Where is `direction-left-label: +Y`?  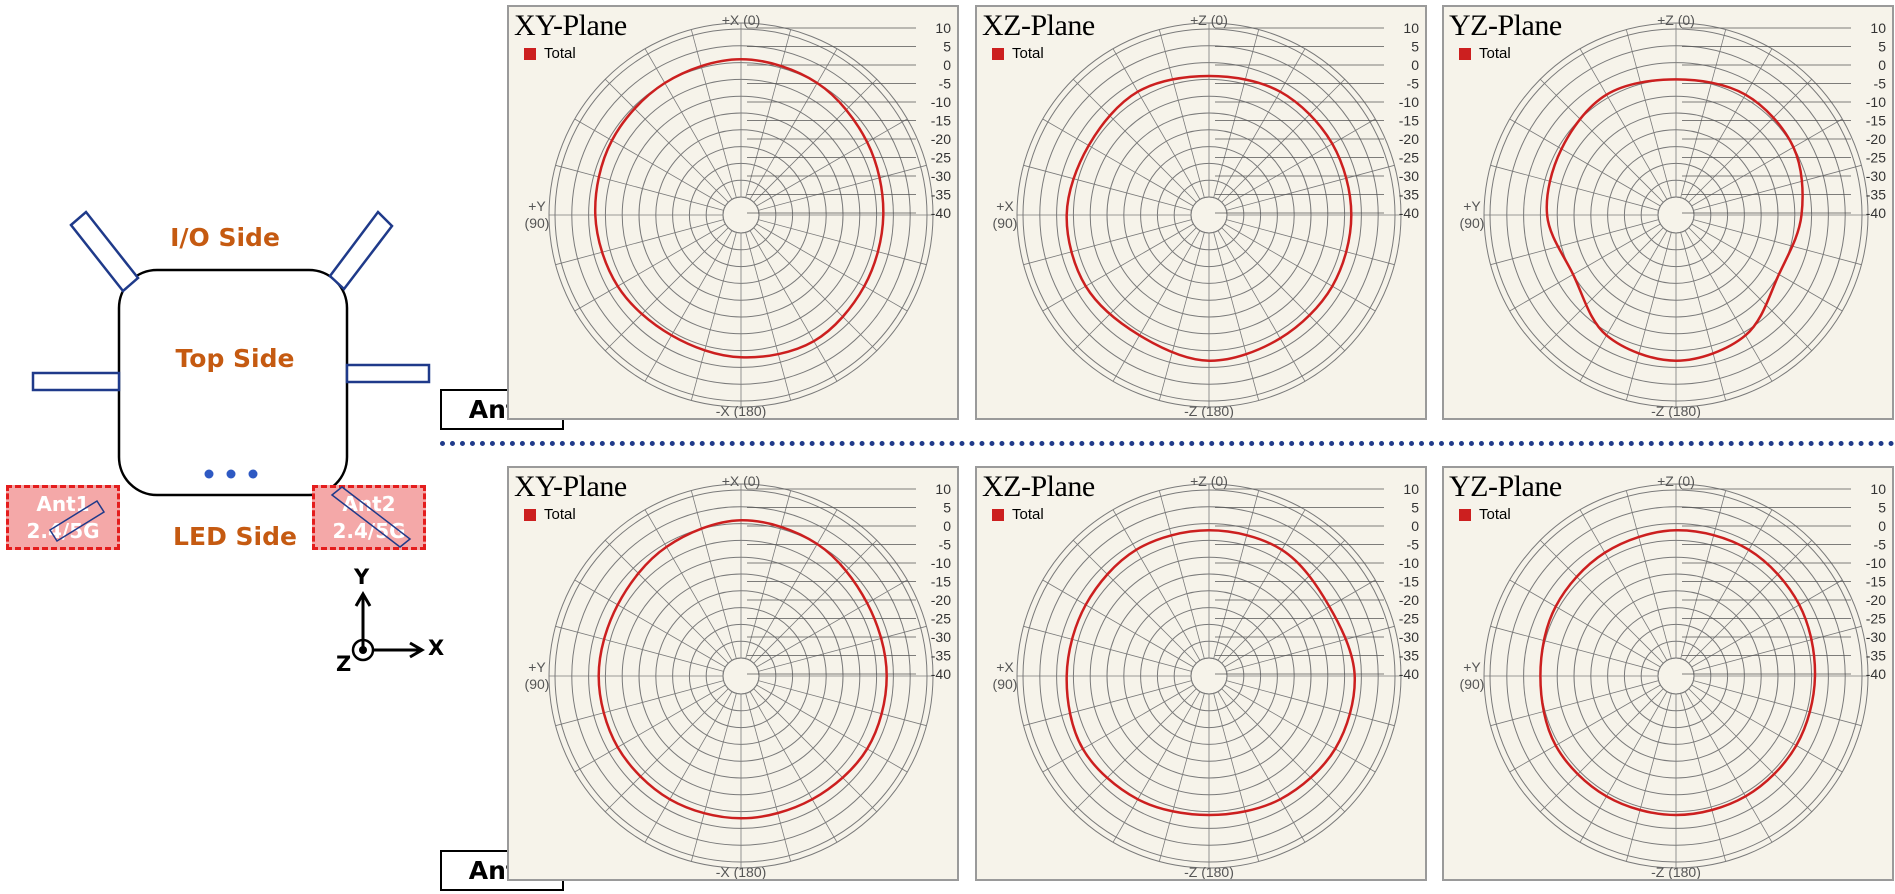 direction-left-label: +Y is located at coordinates (537, 667).